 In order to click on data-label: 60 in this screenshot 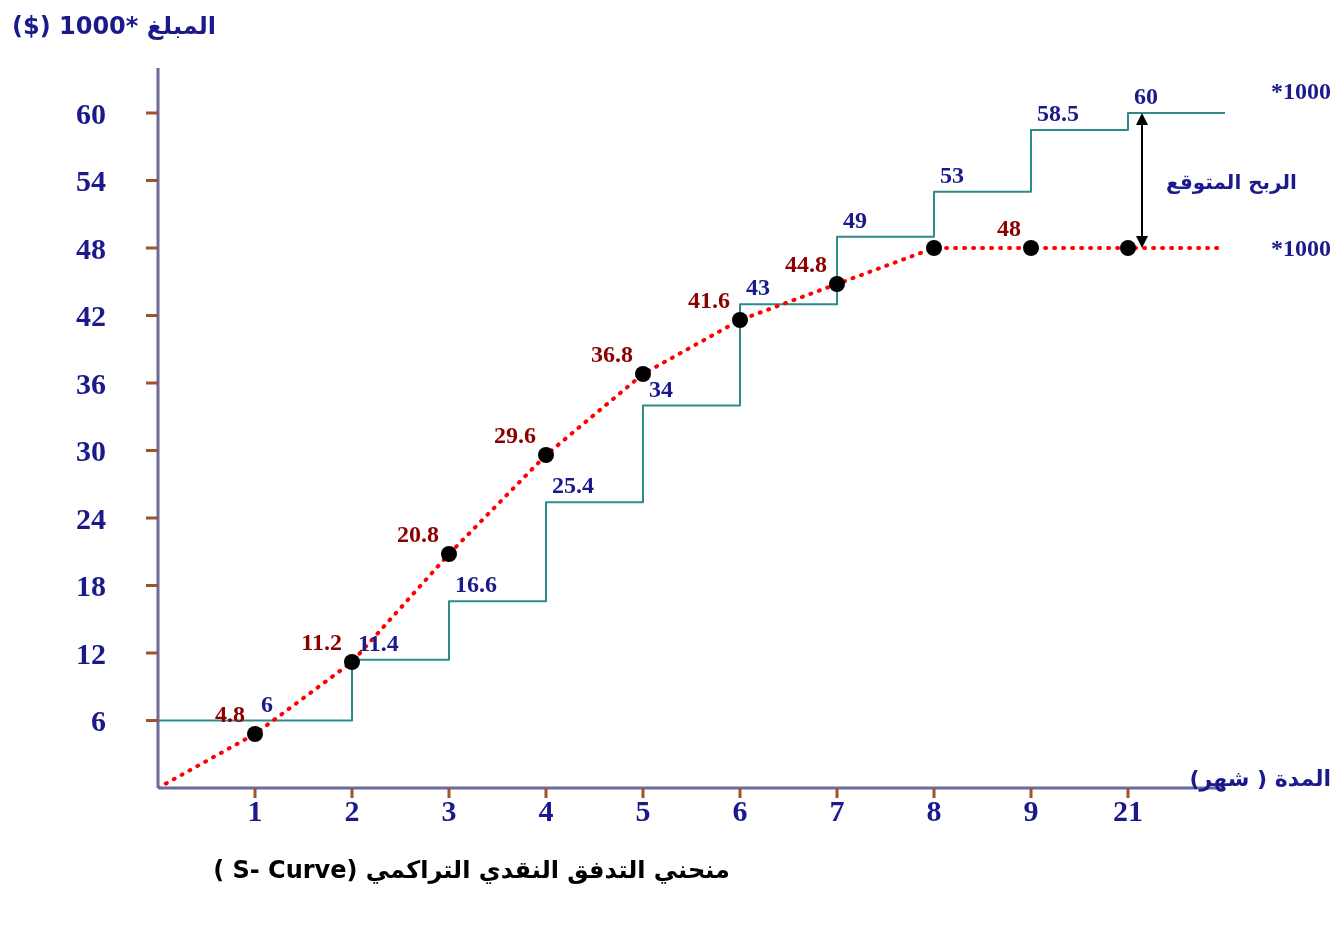, I will do `click(1146, 96)`.